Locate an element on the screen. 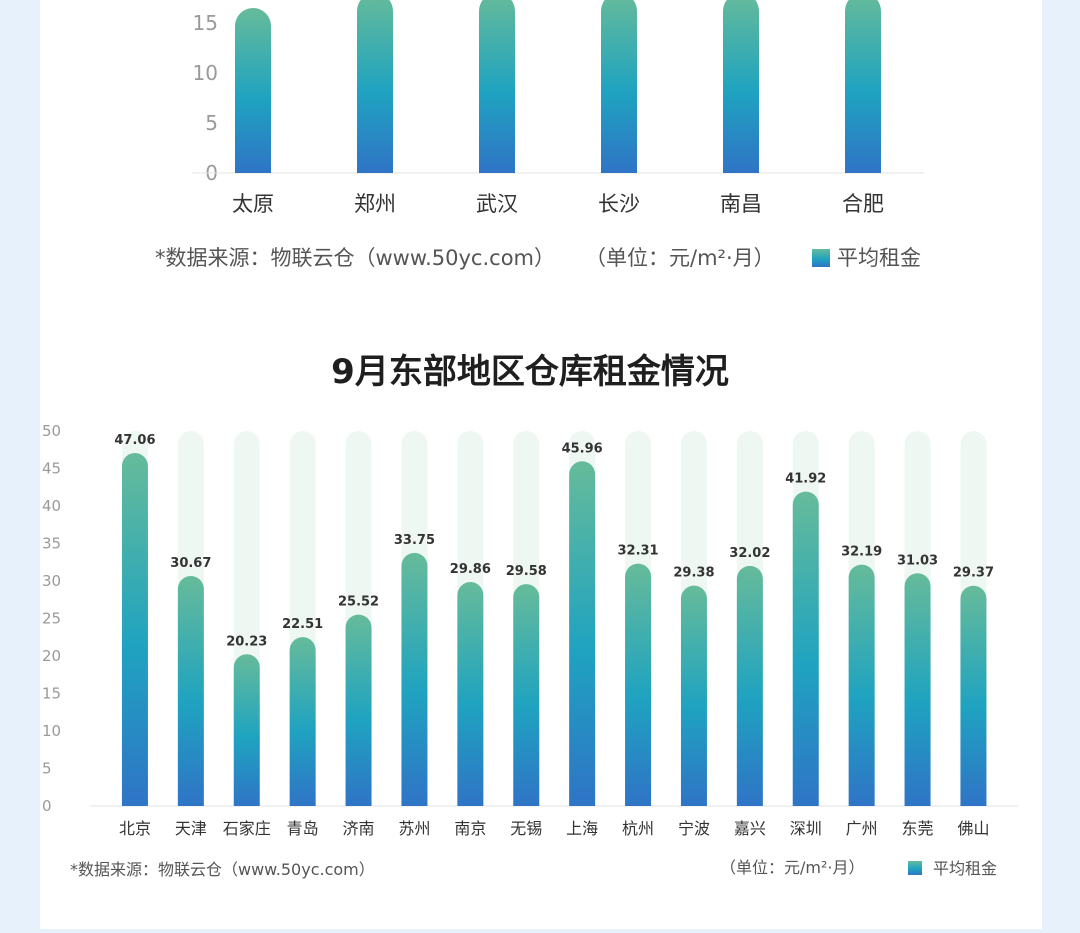  east-region-chart-y-tick: 35 is located at coordinates (51, 544).